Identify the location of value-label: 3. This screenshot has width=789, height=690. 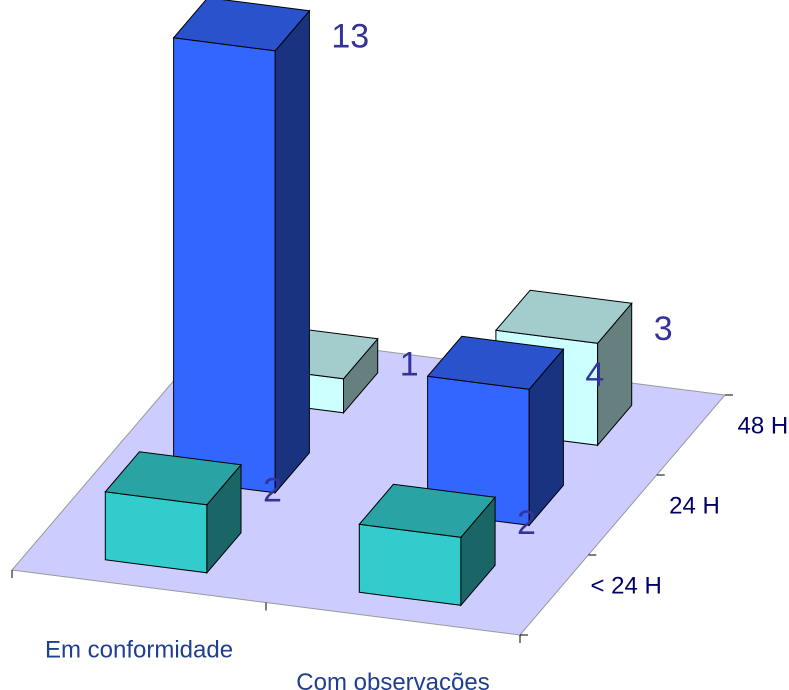
(663, 329).